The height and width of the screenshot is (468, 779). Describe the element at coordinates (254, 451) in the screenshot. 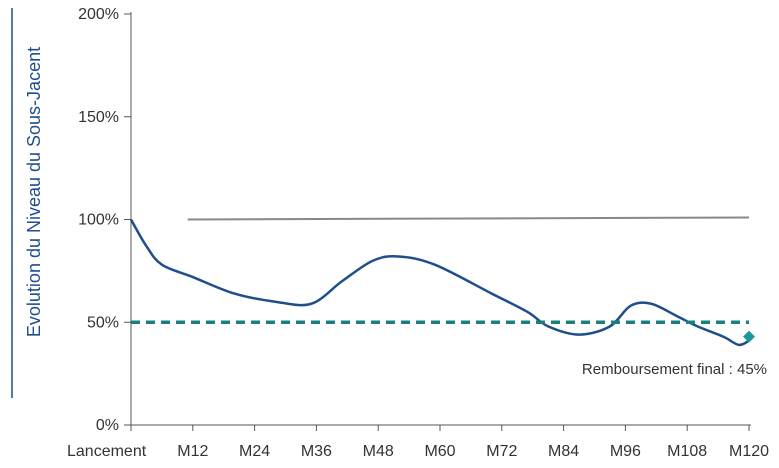

I see `x-tick-label: M24` at that location.